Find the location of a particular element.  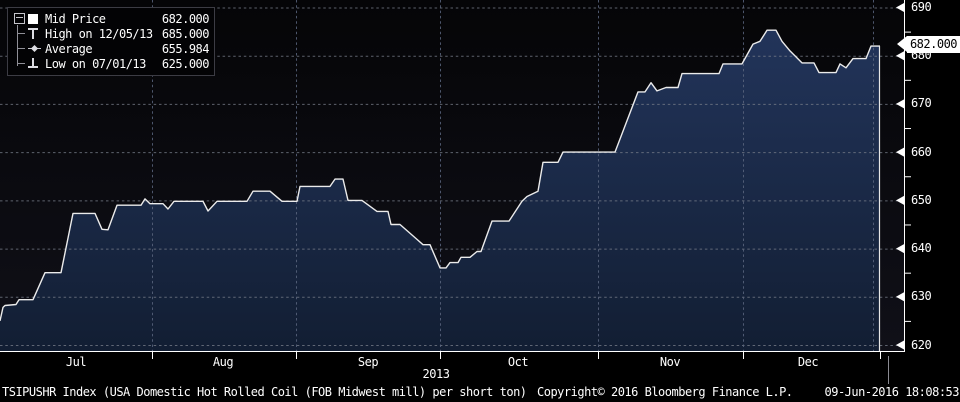

legend-value: 625.000 is located at coordinates (185, 63).